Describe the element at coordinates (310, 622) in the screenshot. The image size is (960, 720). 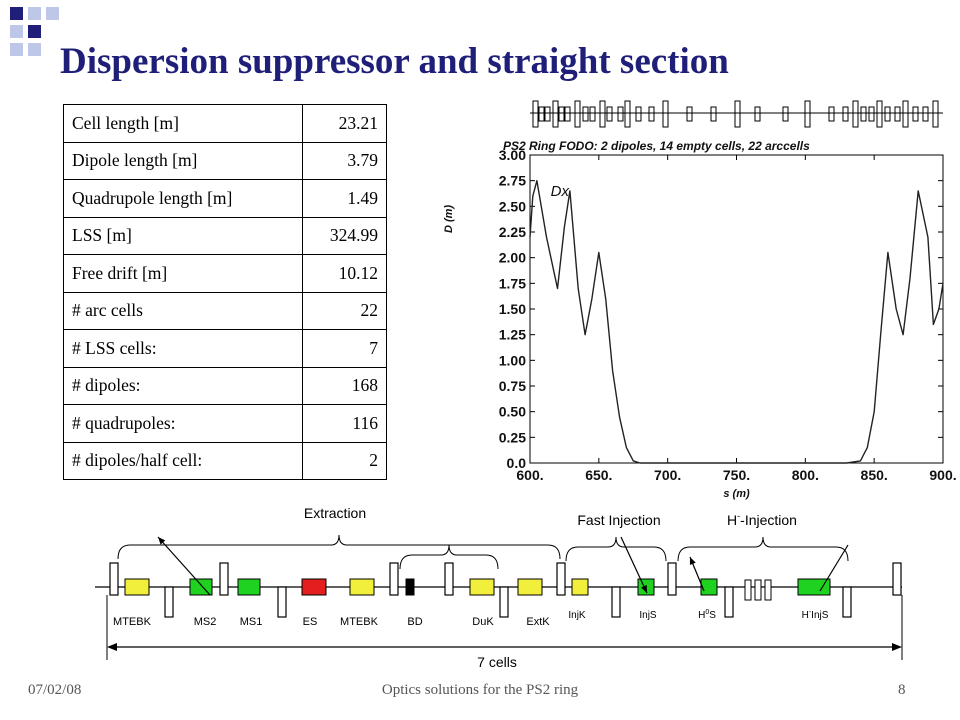
I see `lattice-element-label: ES` at that location.